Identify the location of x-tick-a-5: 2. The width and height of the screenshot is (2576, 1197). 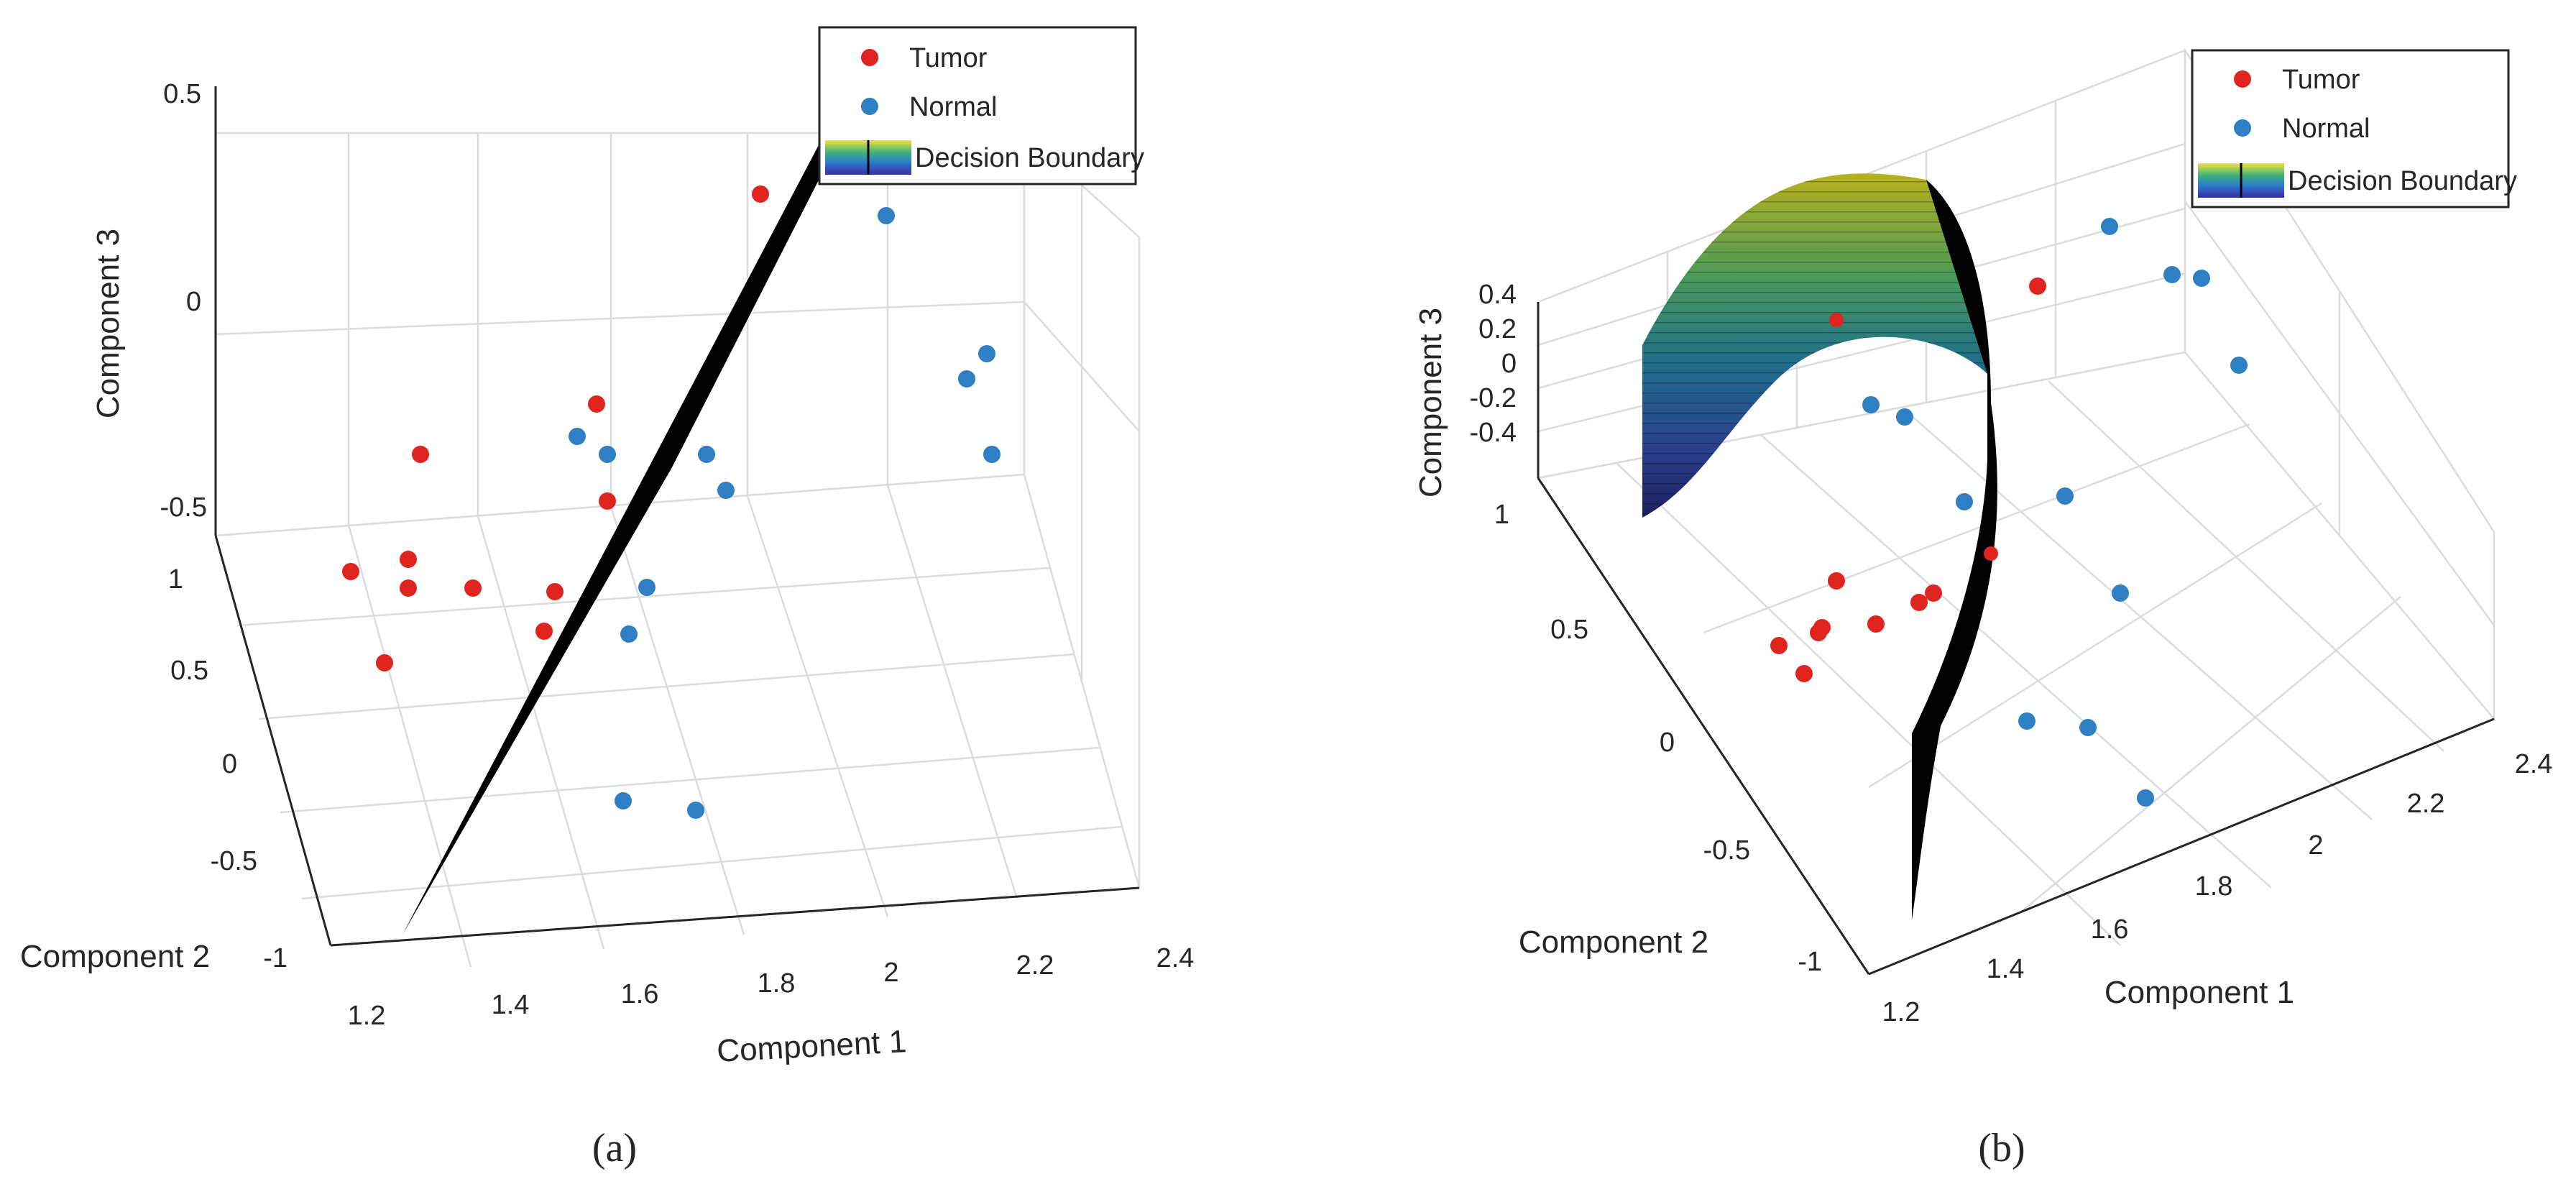
(890, 973).